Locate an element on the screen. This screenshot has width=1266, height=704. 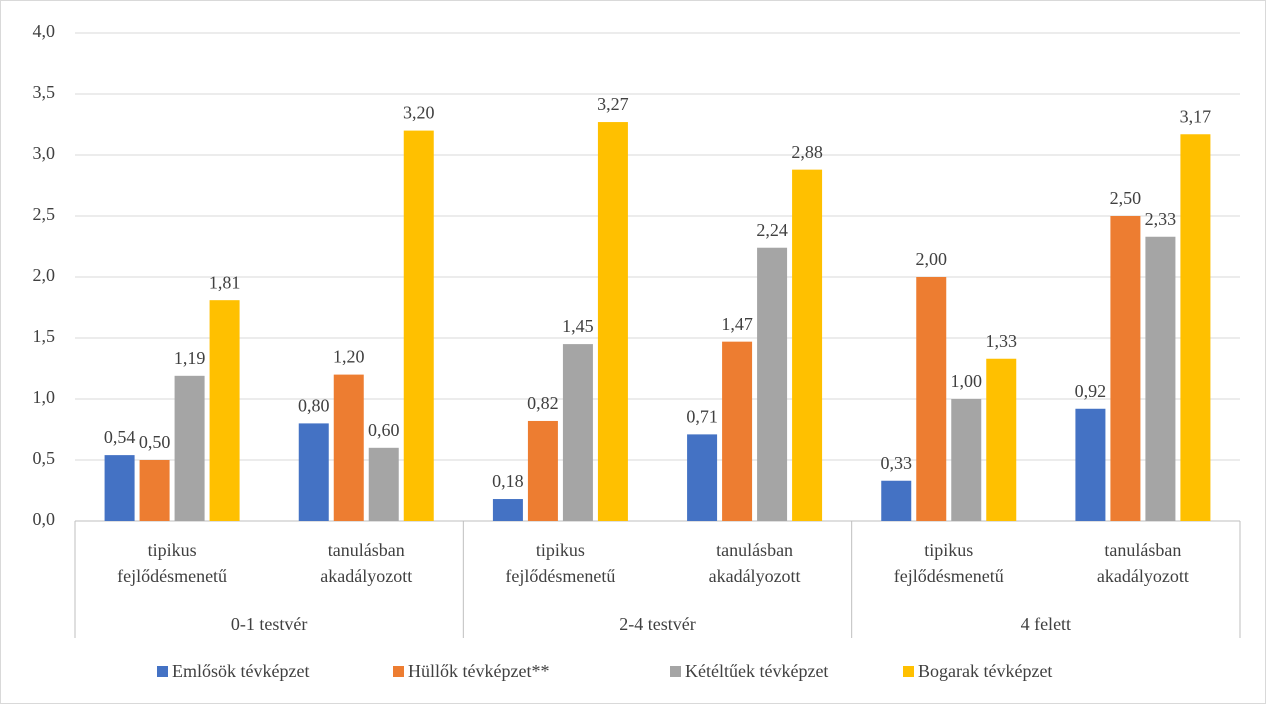
group-label: 0-1 testvér is located at coordinates (269, 624).